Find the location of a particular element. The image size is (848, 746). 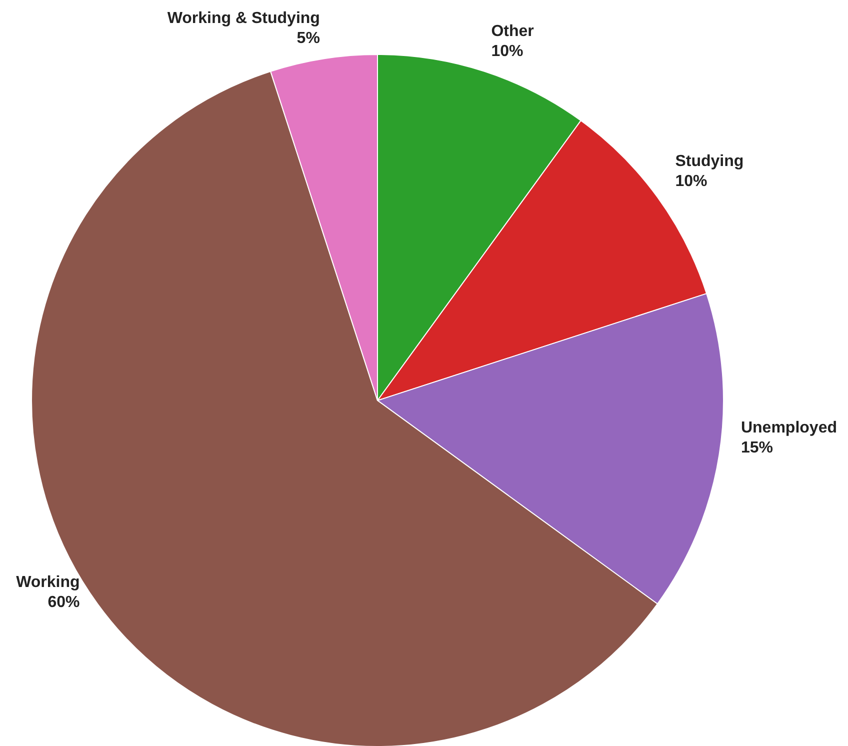

data-label: 60% is located at coordinates (64, 602).